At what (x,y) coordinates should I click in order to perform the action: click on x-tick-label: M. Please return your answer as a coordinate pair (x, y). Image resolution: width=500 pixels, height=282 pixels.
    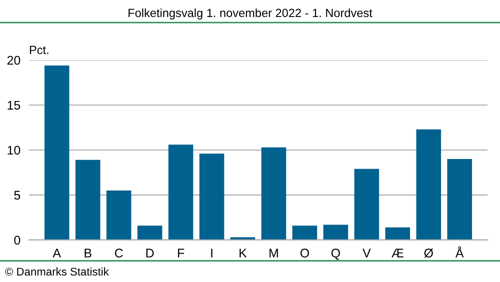
    Looking at the image, I should click on (274, 253).